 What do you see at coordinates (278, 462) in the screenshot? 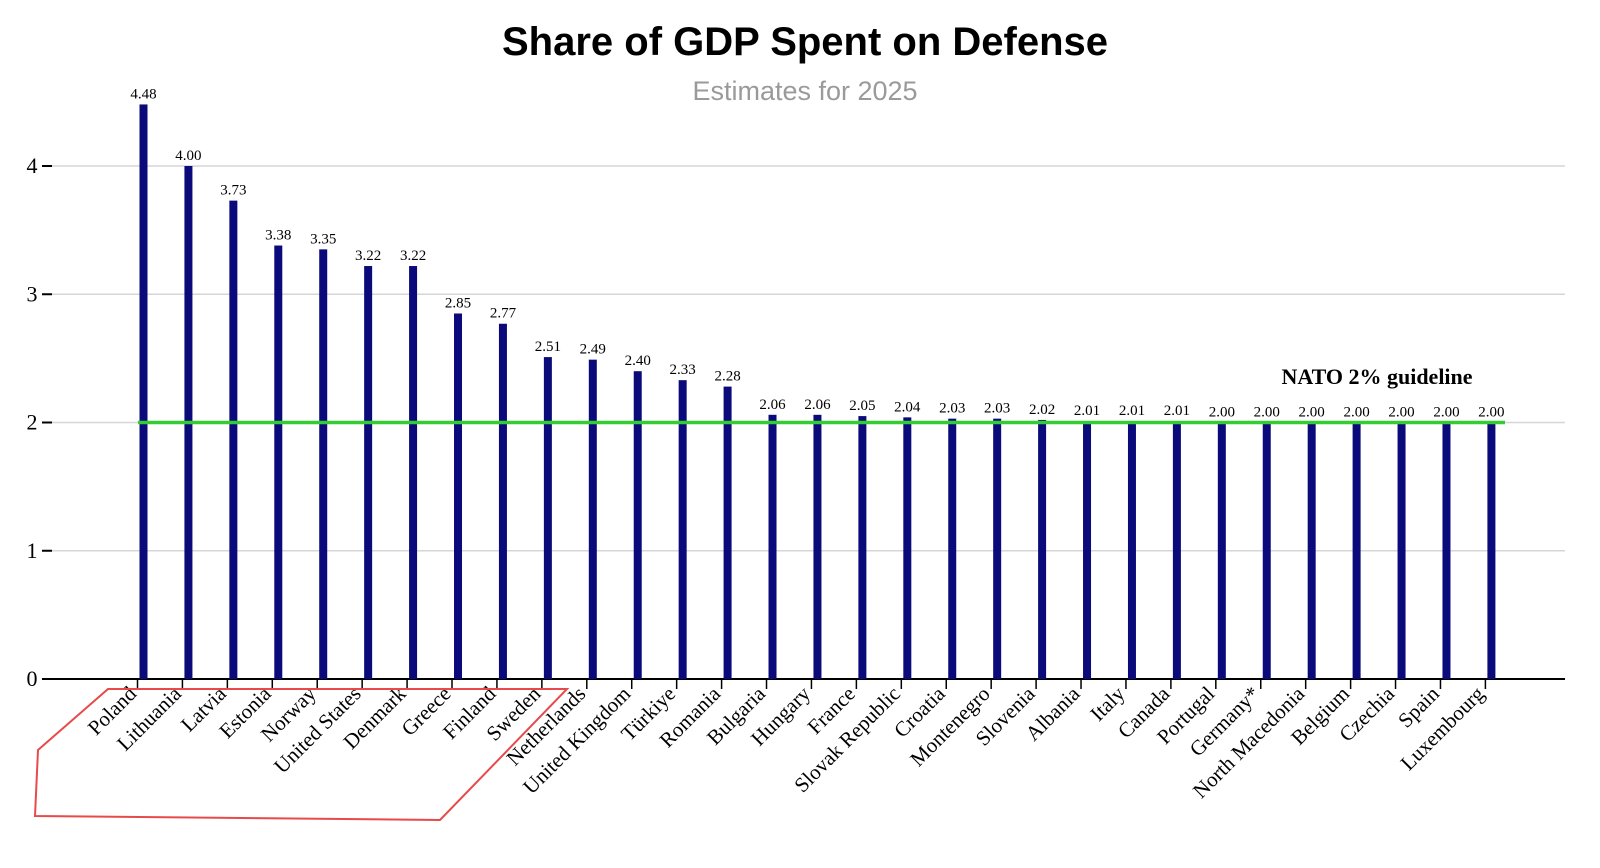
I see `bar-estonia` at bounding box center [278, 462].